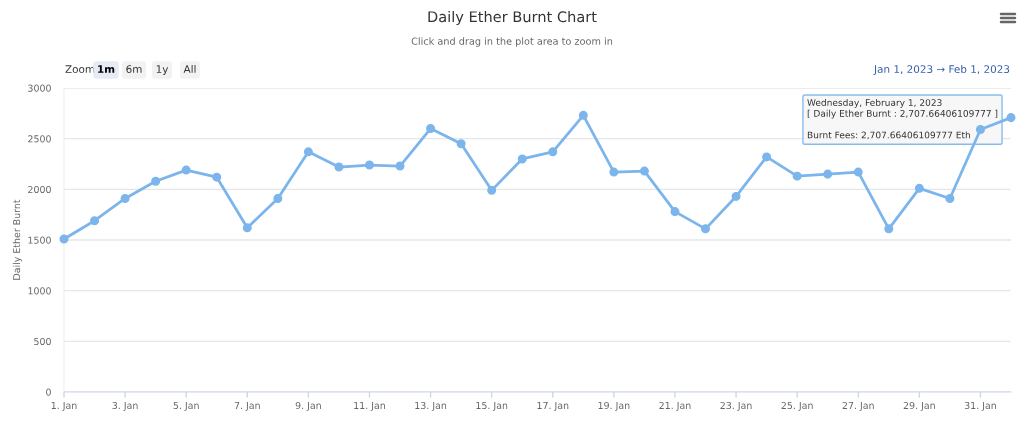  I want to click on x-tick-label: 5. Jan, so click(186, 406).